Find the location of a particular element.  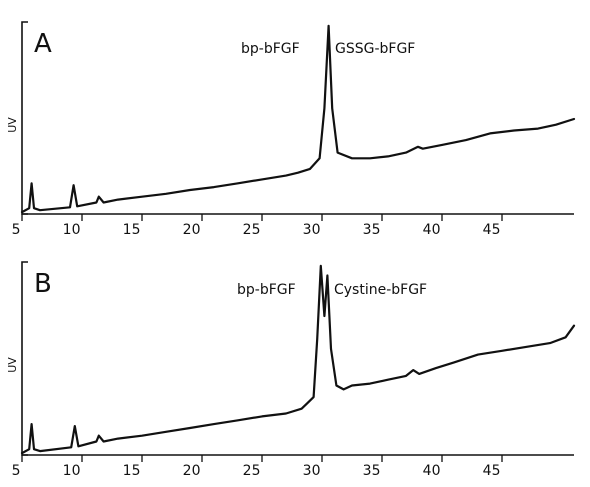

panel-b-ylabel: UV is located at coordinates (12, 365).